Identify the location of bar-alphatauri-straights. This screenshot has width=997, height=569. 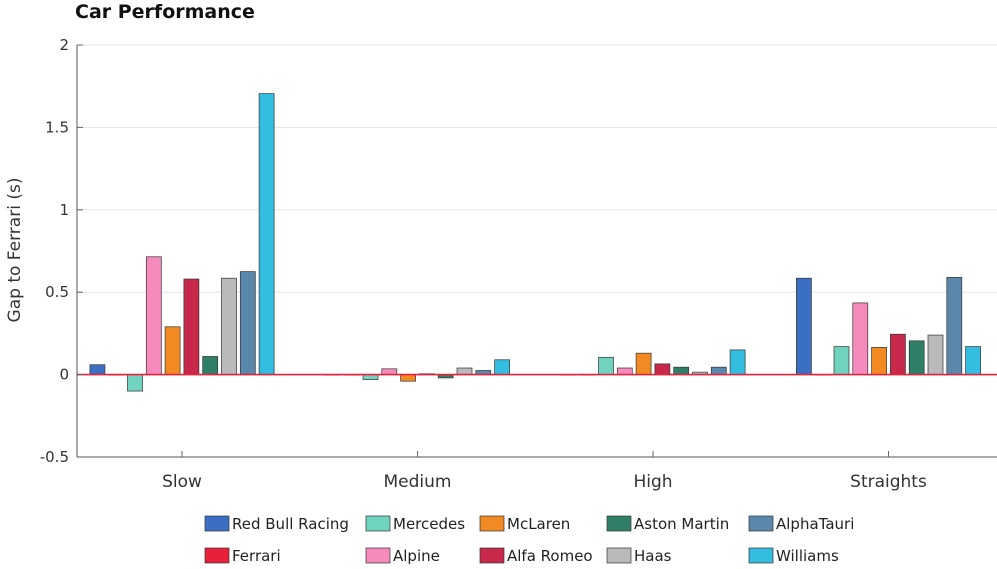
(954, 326).